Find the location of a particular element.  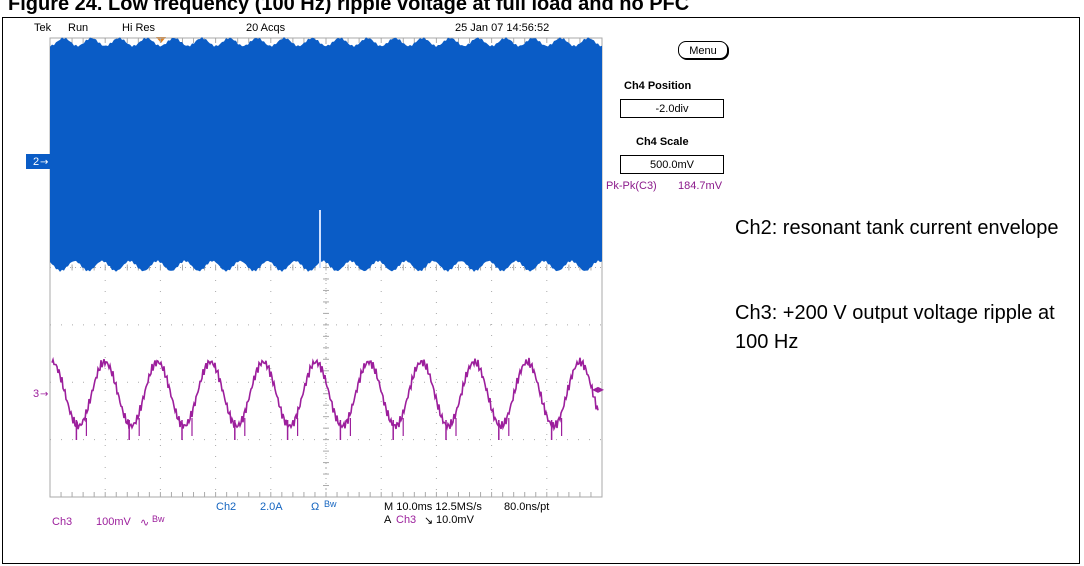

trigger-source: Ch3 is located at coordinates (406, 520).